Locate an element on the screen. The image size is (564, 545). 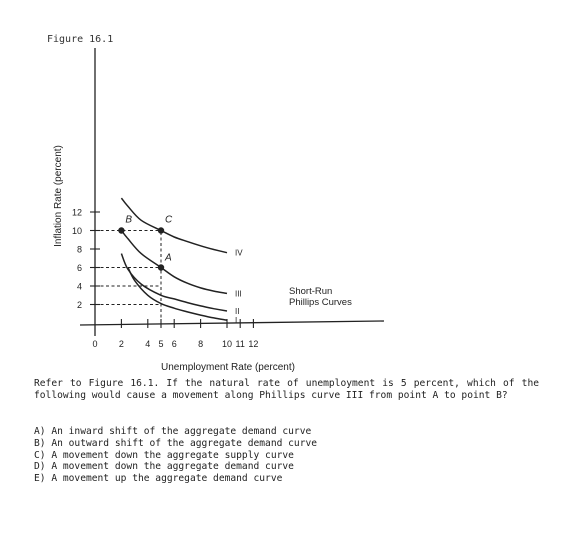
point-label: B is located at coordinates (128, 220).